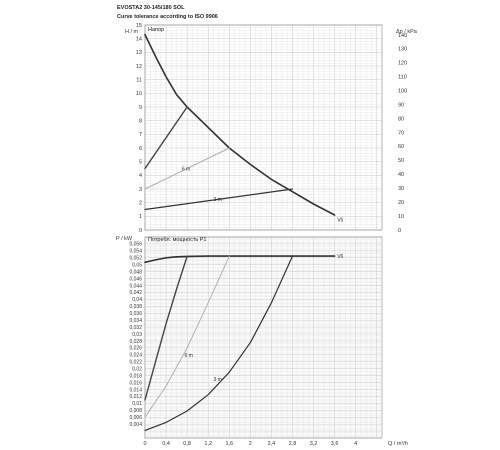 The height and width of the screenshot is (450, 500). Describe the element at coordinates (140, 108) in the screenshot. I see `y-tick-label: 9` at that location.